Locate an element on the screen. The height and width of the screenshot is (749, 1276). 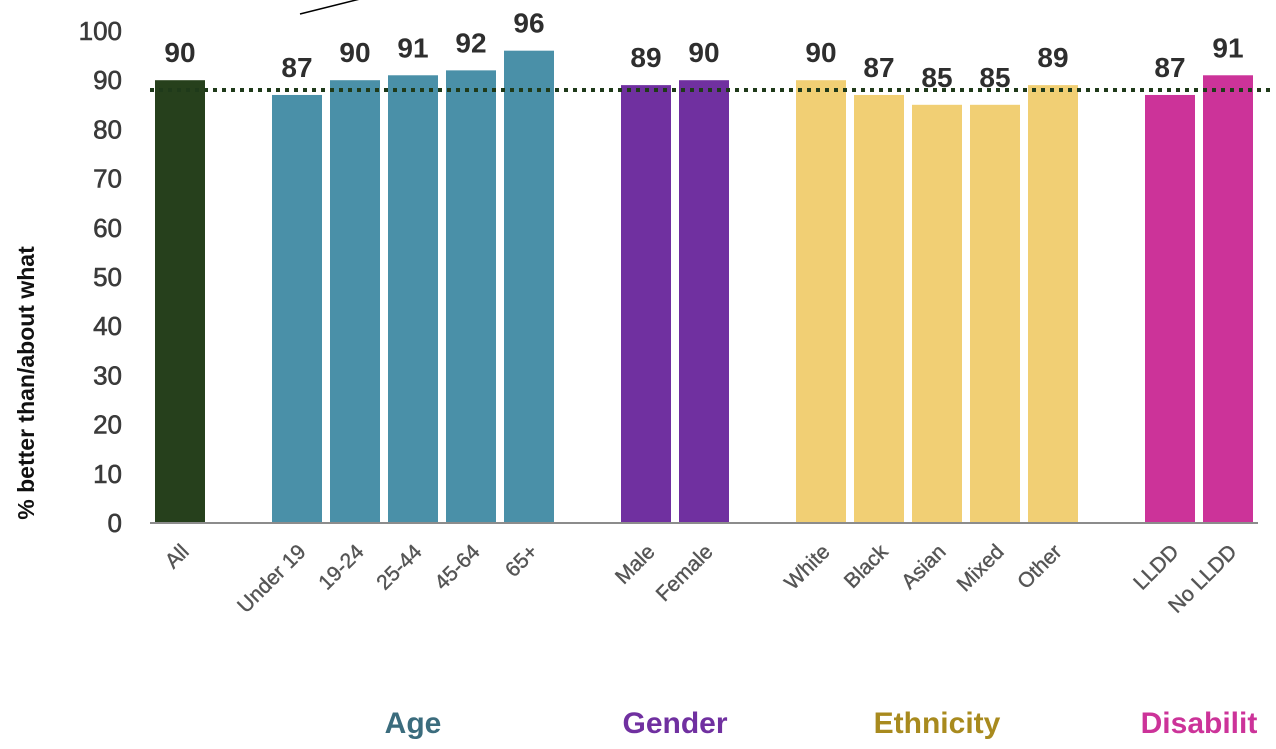
bar-mixed is located at coordinates (995, 314).